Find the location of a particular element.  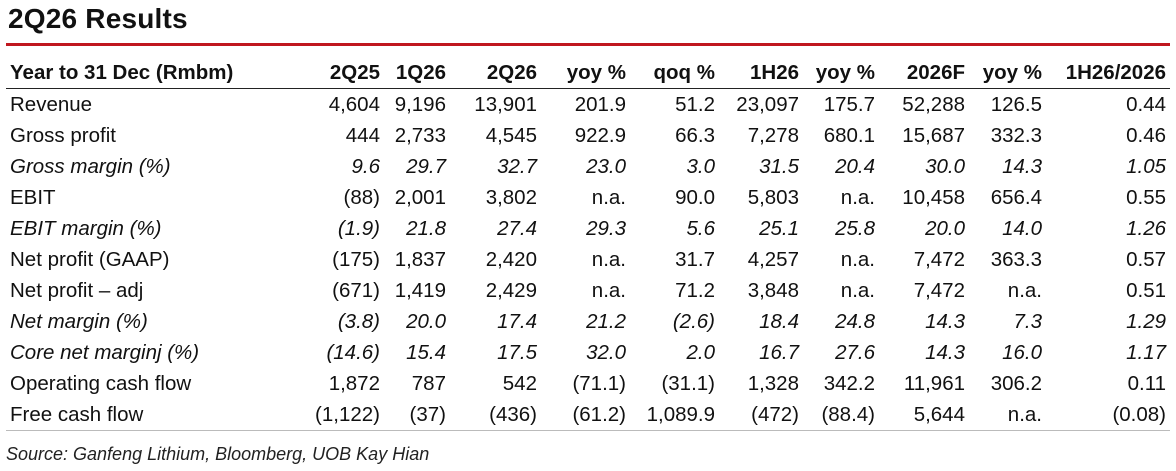

table-cell: 1.05 is located at coordinates (1146, 166).